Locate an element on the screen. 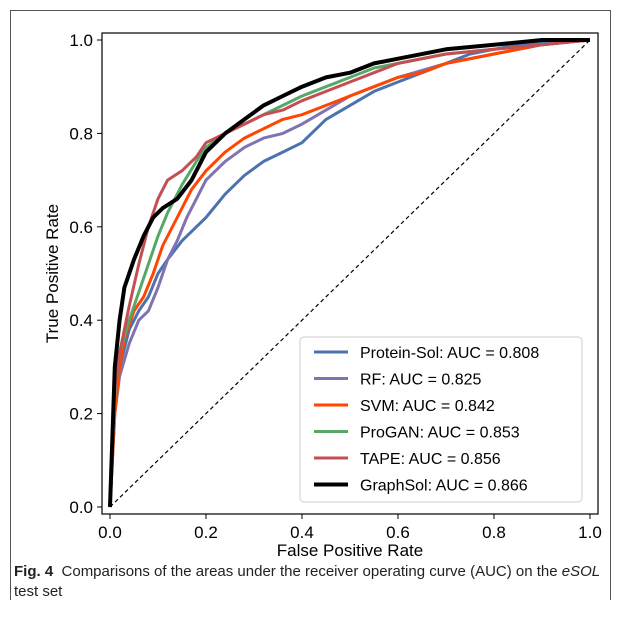 This screenshot has height=625, width=625. legend-entry-label: GraphSol: AUC = 0.866 is located at coordinates (444, 486).